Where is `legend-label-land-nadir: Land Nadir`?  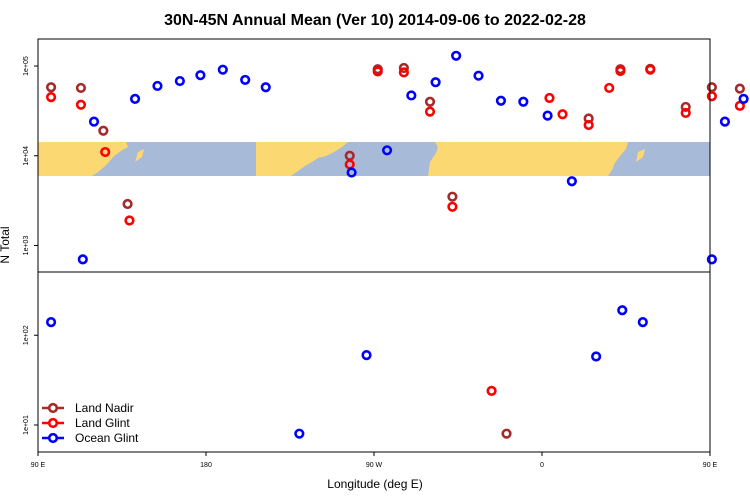 legend-label-land-nadir: Land Nadir is located at coordinates (104, 408).